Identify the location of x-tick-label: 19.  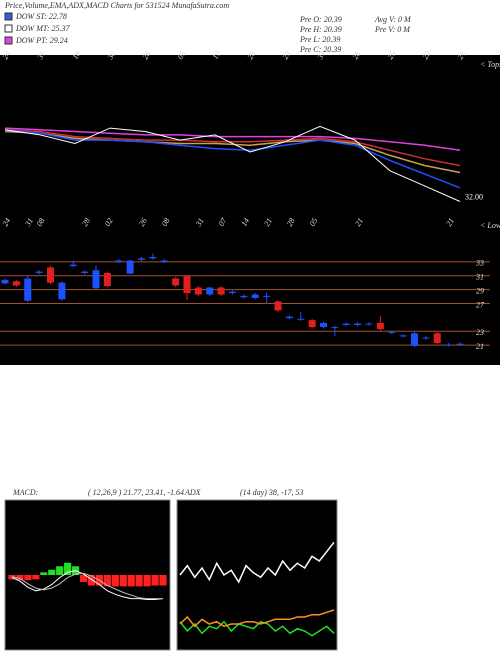
(217, 54).